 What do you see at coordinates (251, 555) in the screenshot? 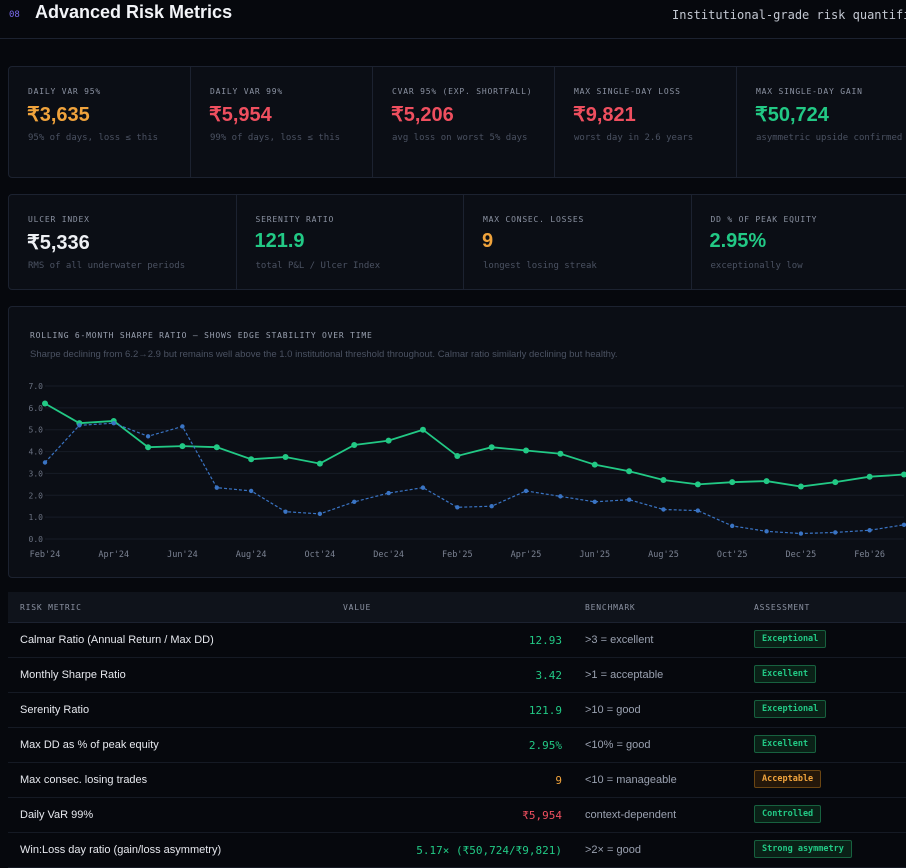
I see `x-tick-label: Aug'24` at bounding box center [251, 555].